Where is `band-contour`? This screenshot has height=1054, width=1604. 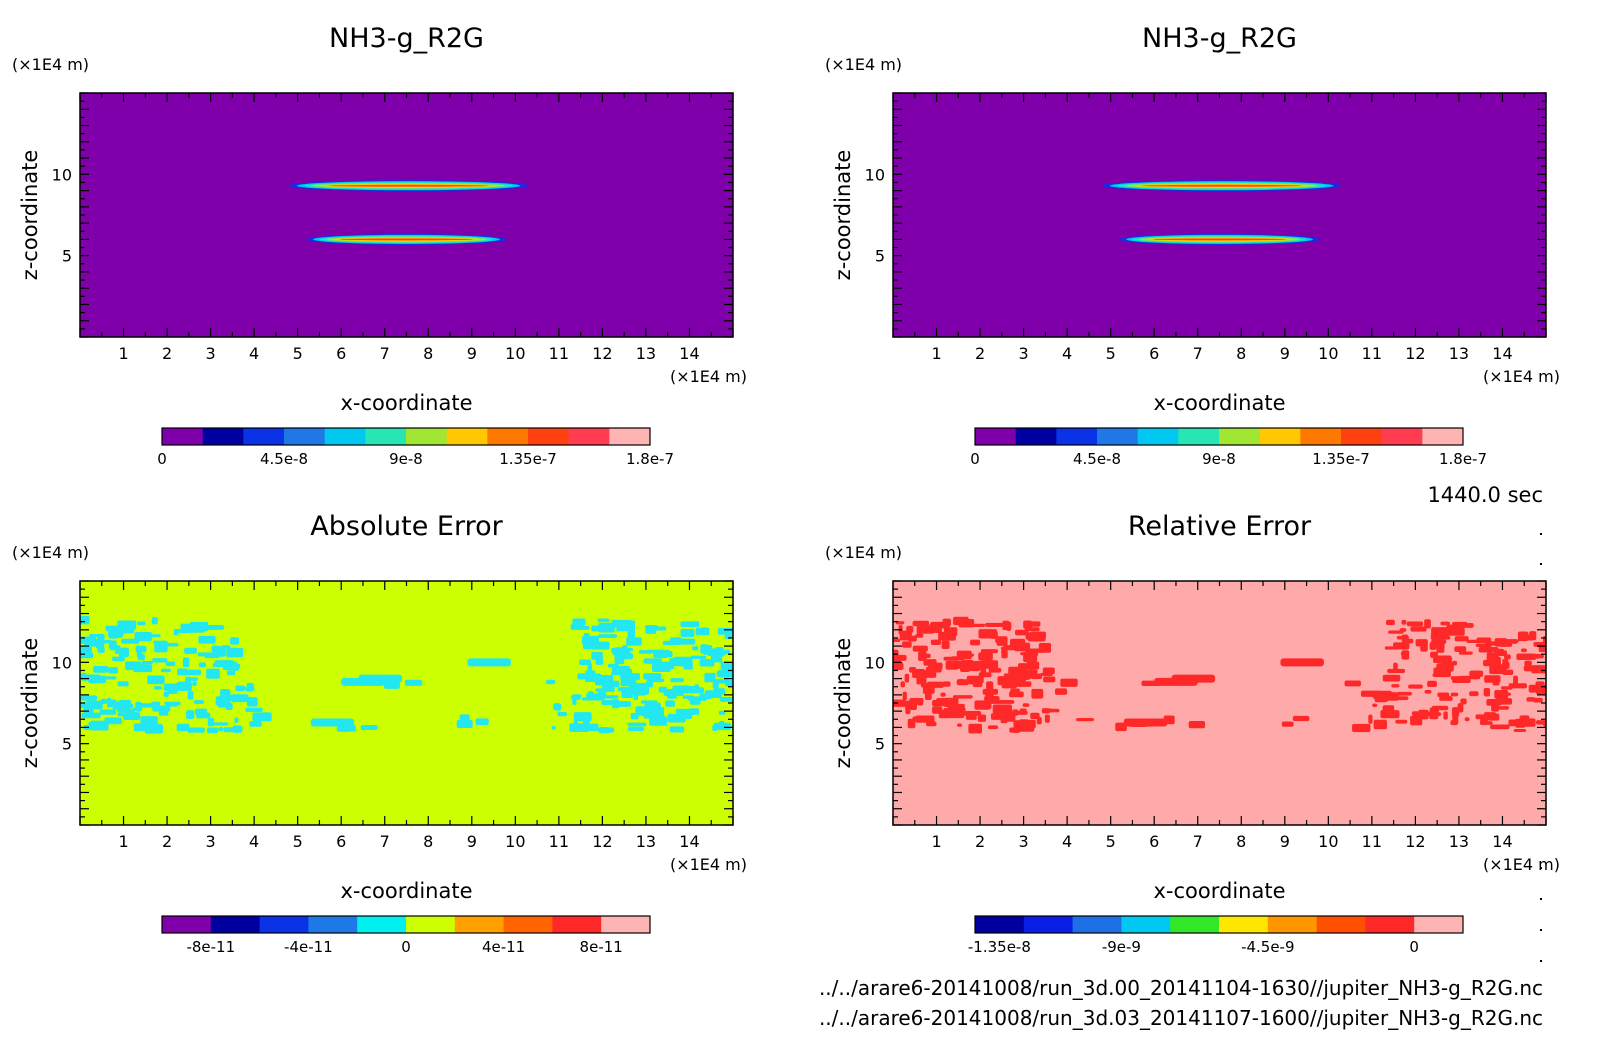 band-contour is located at coordinates (406, 239).